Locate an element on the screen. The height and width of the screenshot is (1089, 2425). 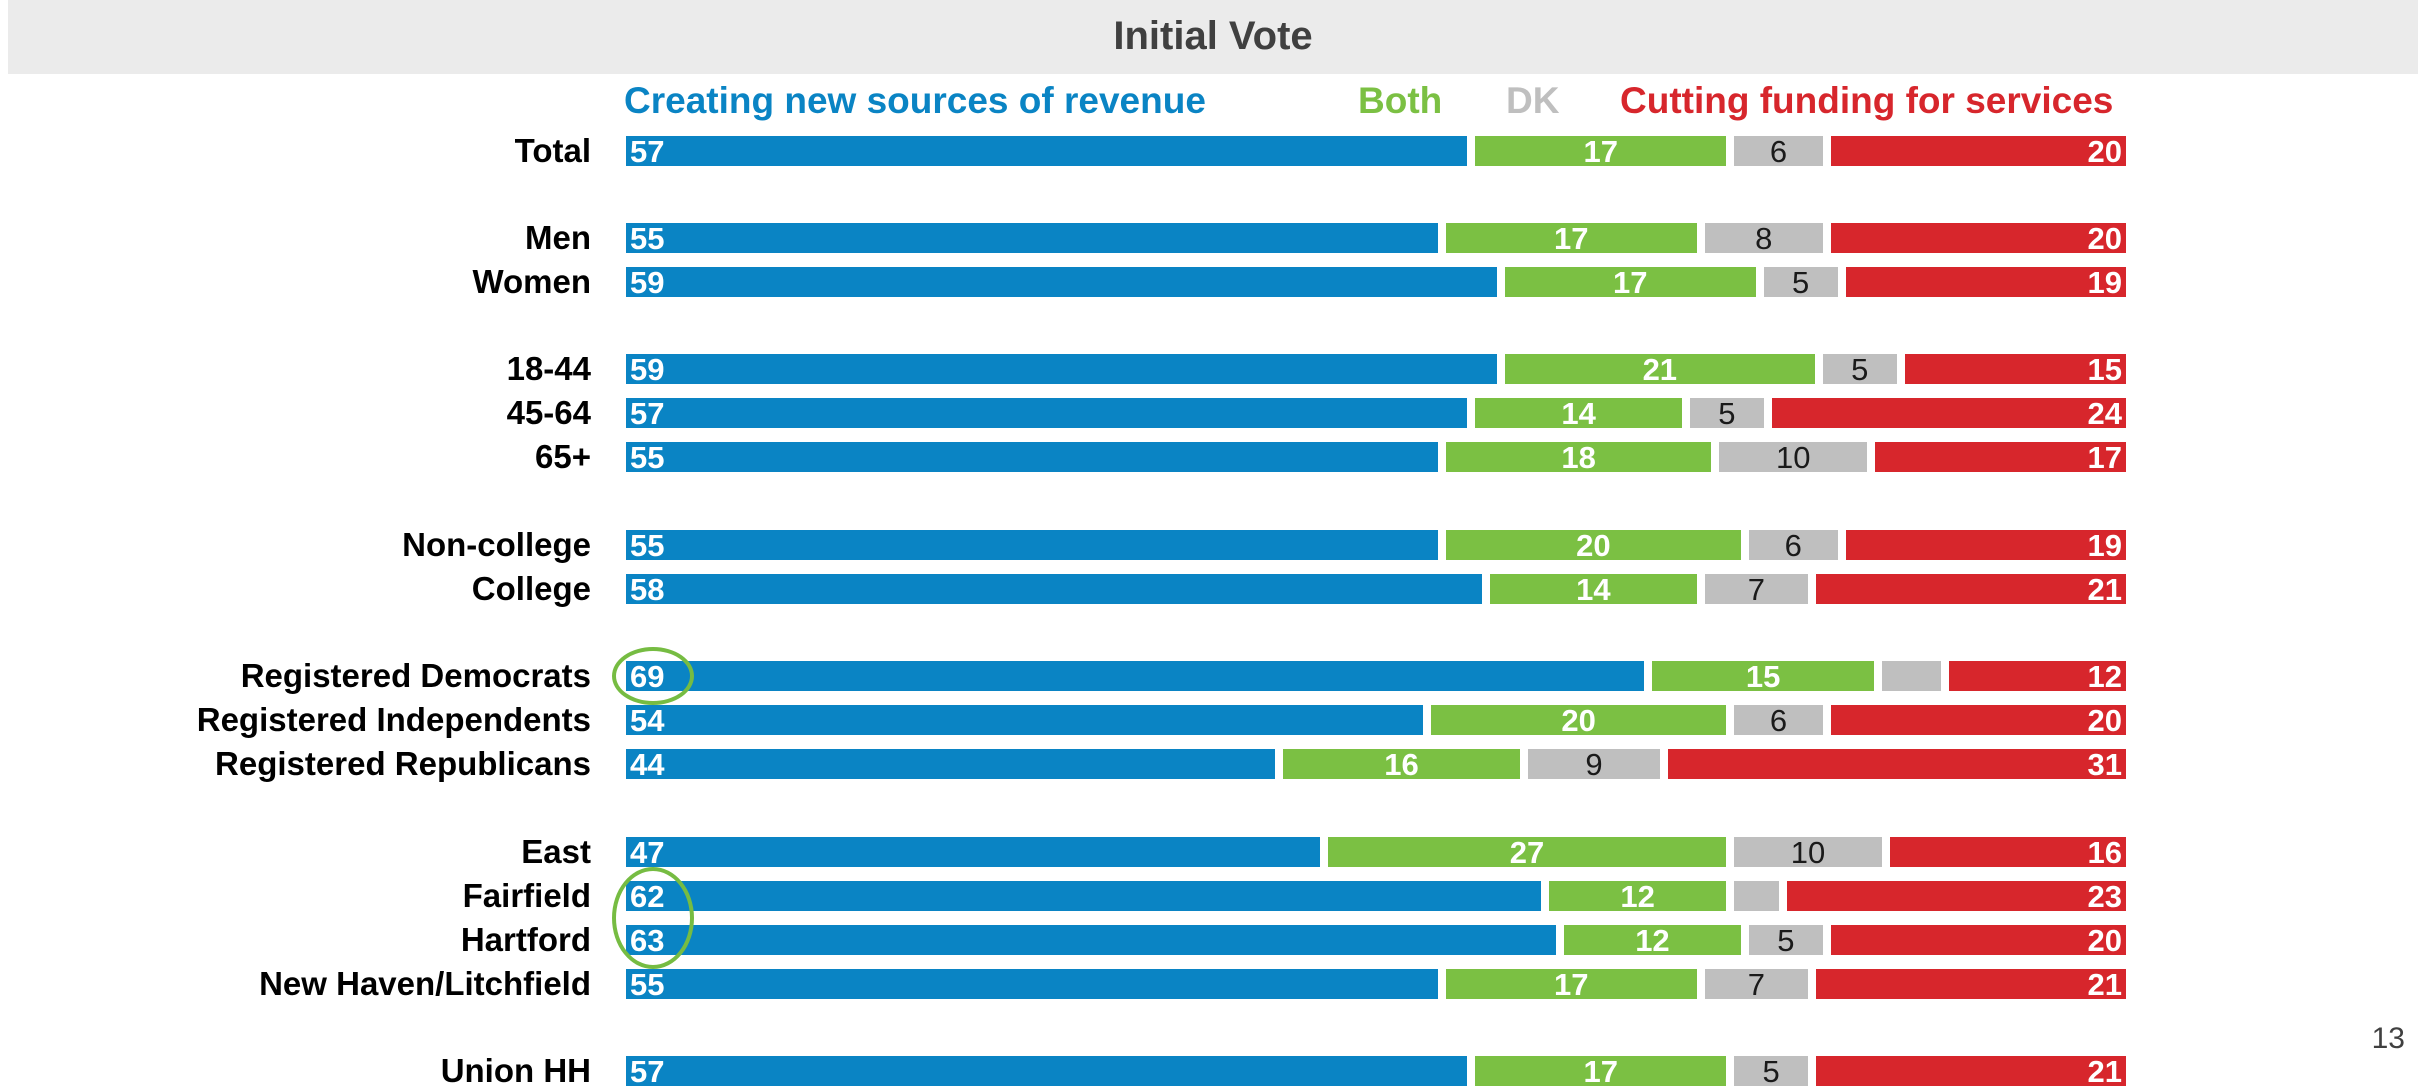
chart-title: Initial Vote is located at coordinates (1213, 36).